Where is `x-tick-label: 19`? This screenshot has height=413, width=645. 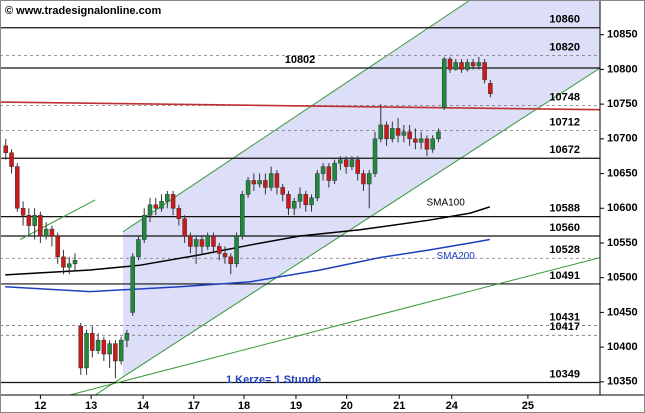 x-tick-label: 19 is located at coordinates (296, 406).